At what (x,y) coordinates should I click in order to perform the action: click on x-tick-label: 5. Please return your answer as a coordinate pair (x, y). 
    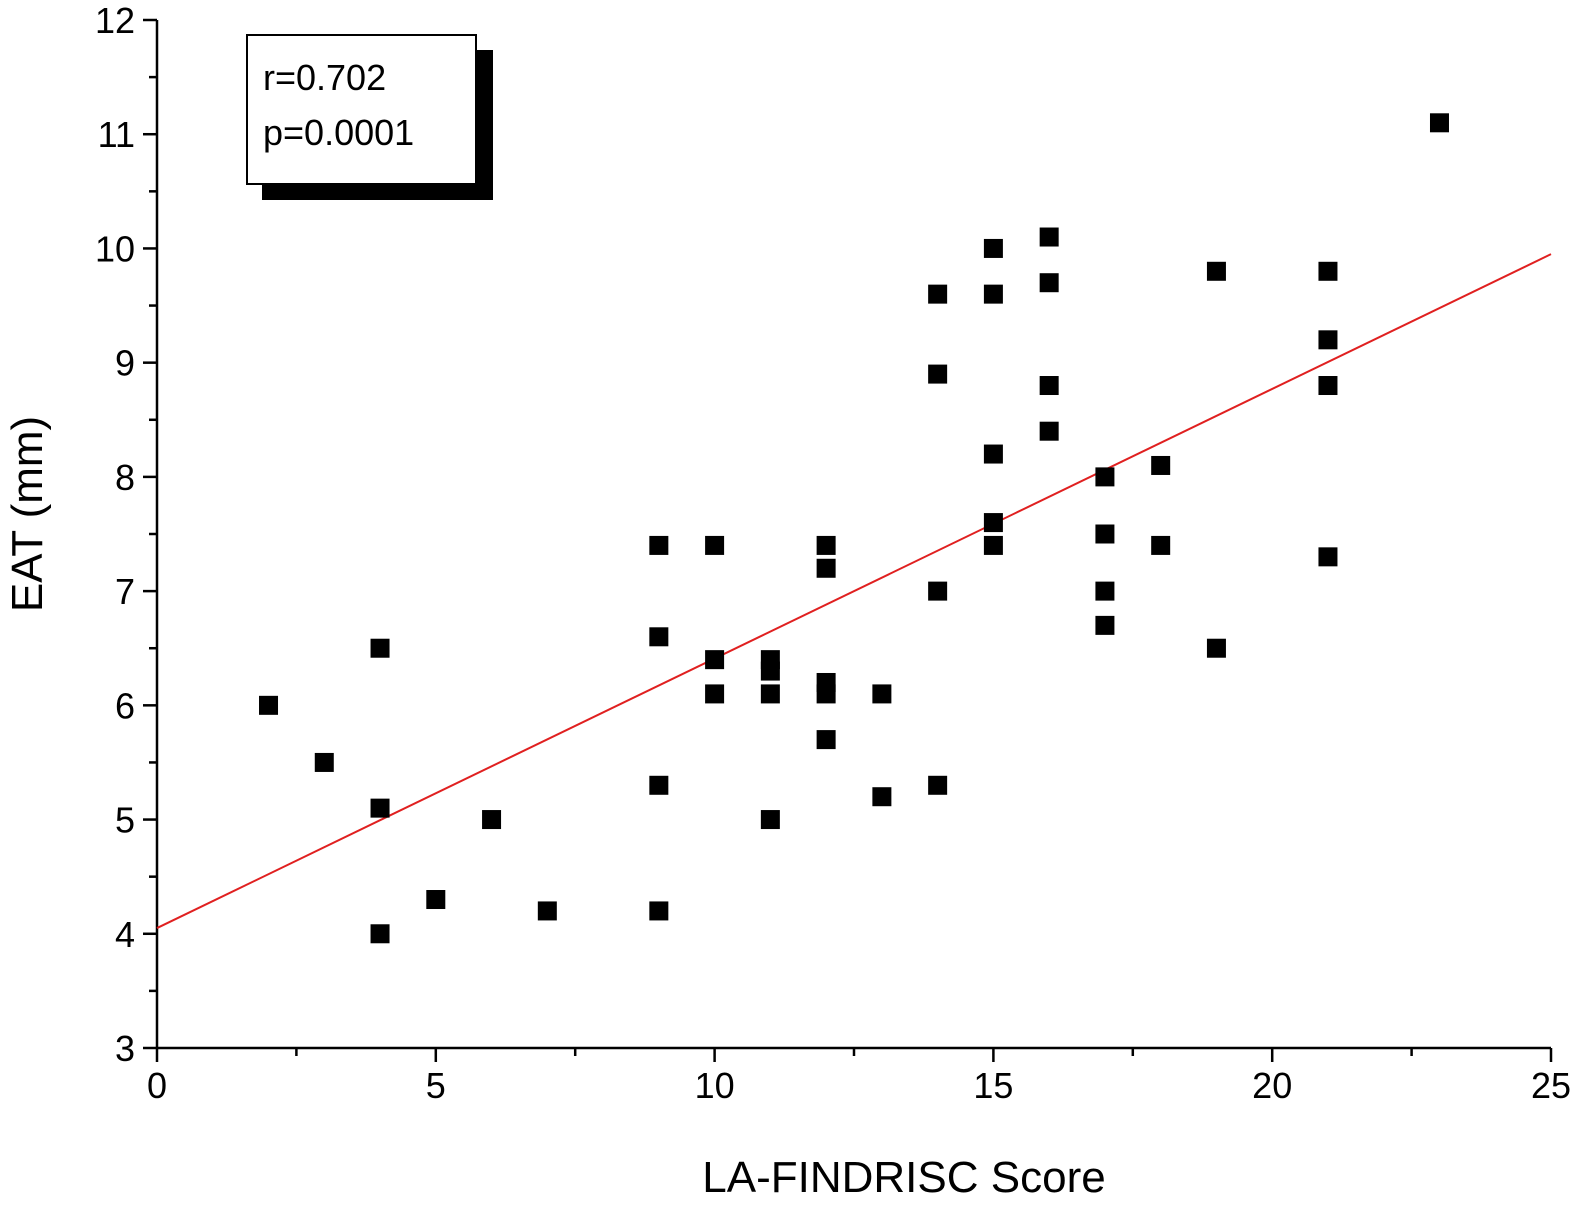
    Looking at the image, I should click on (436, 1085).